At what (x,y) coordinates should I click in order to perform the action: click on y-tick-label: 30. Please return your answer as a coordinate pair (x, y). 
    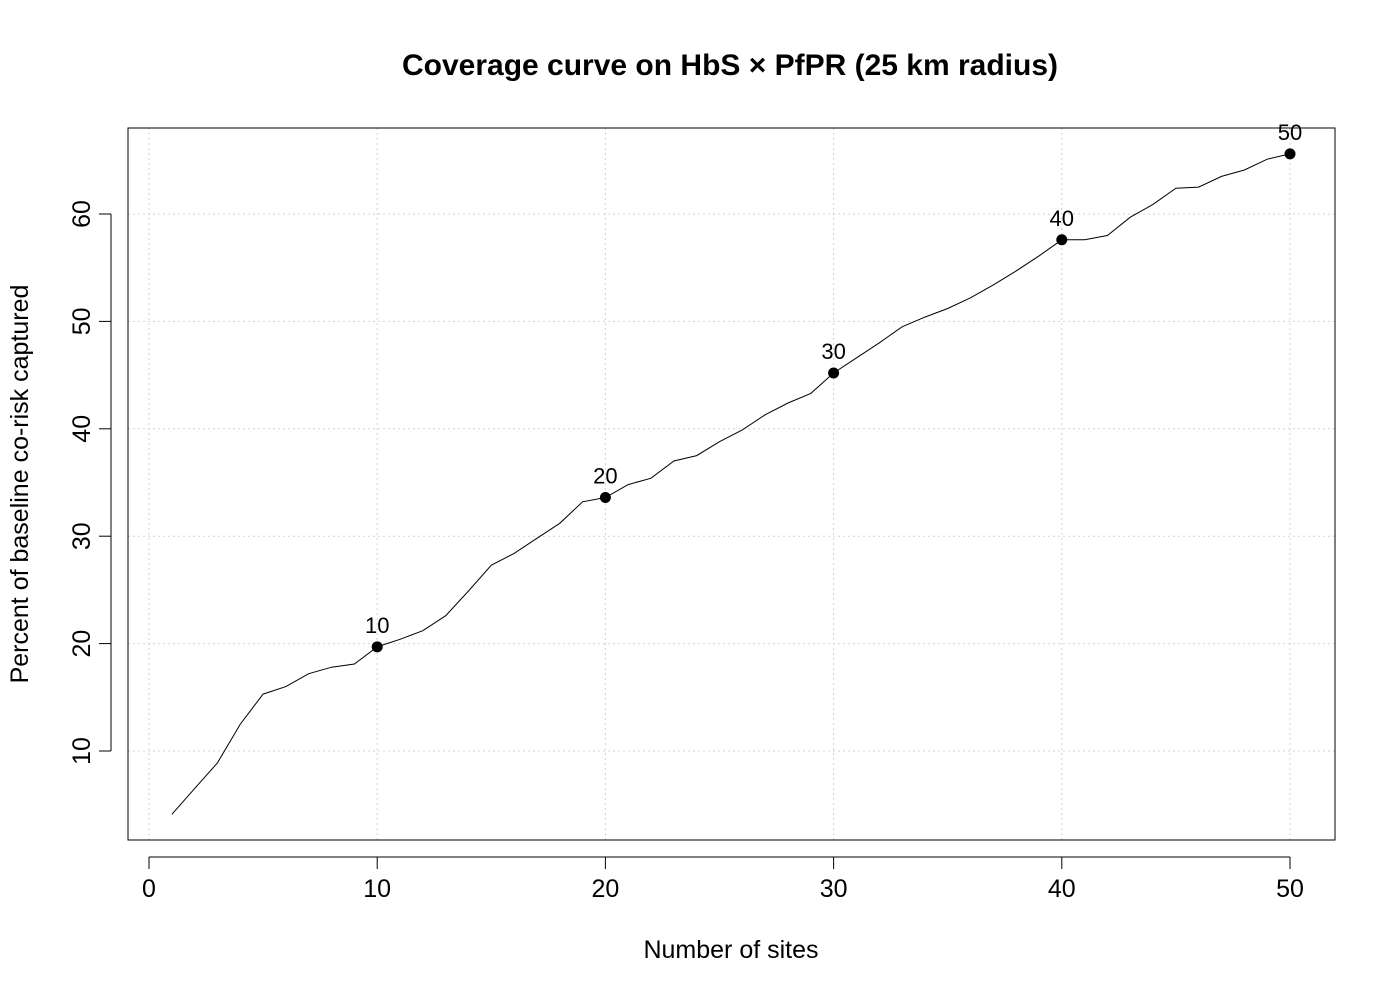
    Looking at the image, I should click on (82, 536).